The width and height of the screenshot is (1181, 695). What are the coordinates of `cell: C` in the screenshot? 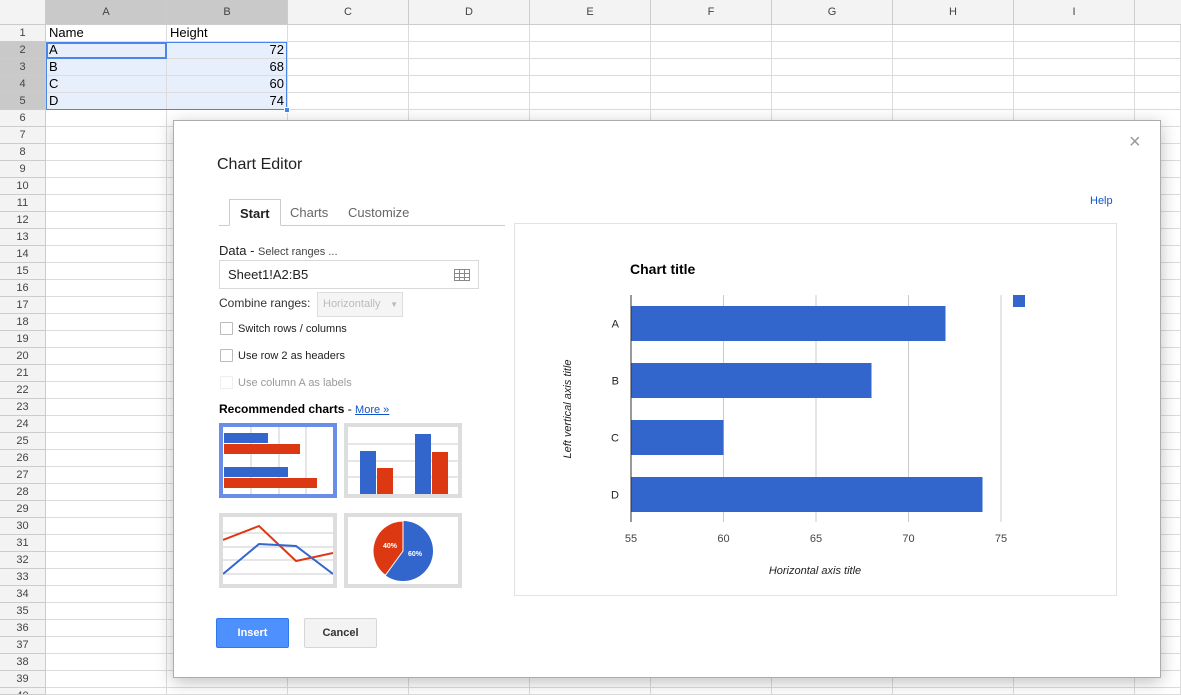 It's located at (106, 84).